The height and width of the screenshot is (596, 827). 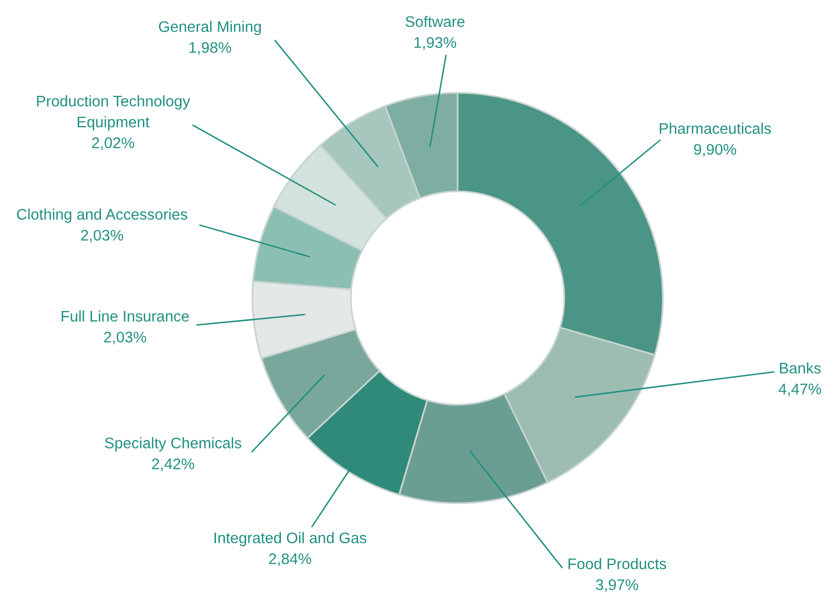 I want to click on data-label: 3,97%, so click(x=617, y=585).